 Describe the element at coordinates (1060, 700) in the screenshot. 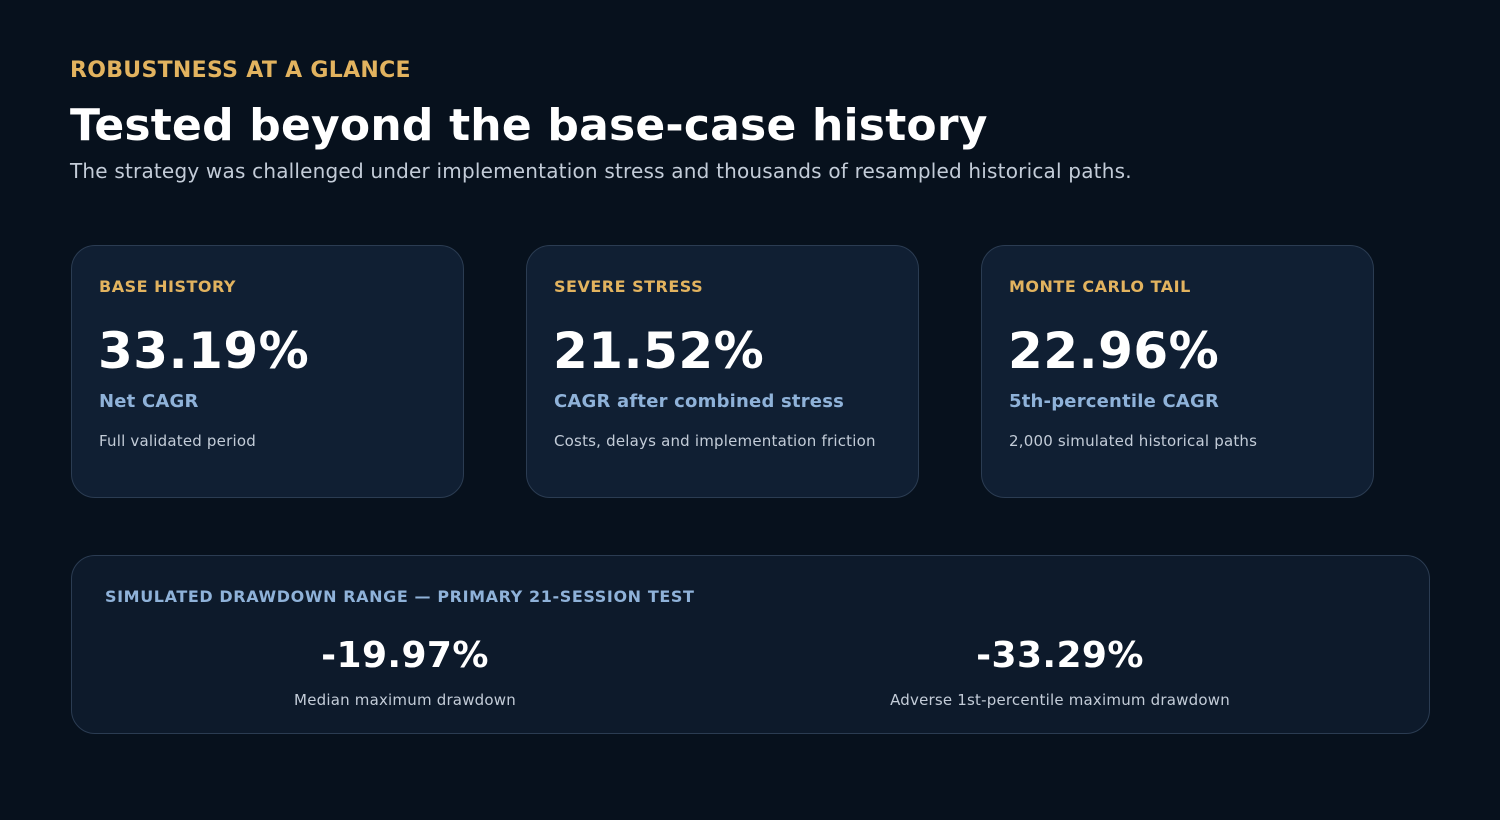

I see `stat-caption: Adverse 1st-percentile maximum drawdown` at that location.